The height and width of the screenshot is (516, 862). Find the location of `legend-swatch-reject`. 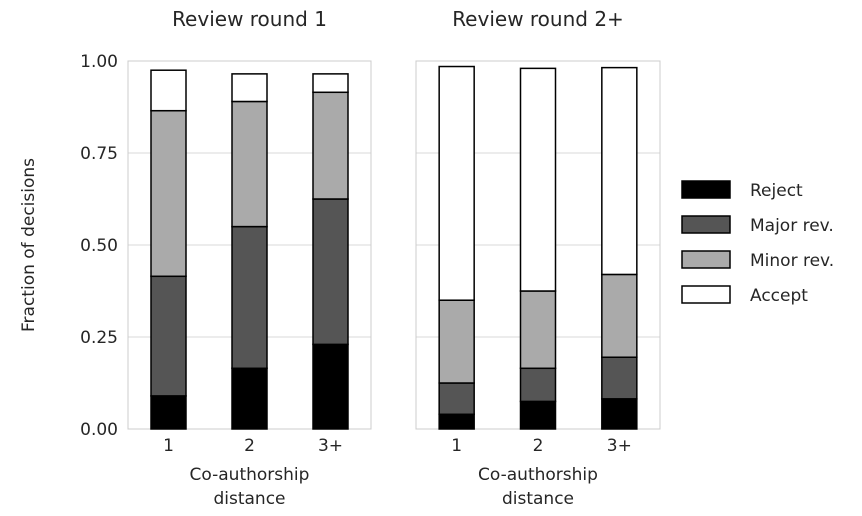

legend-swatch-reject is located at coordinates (706, 189).